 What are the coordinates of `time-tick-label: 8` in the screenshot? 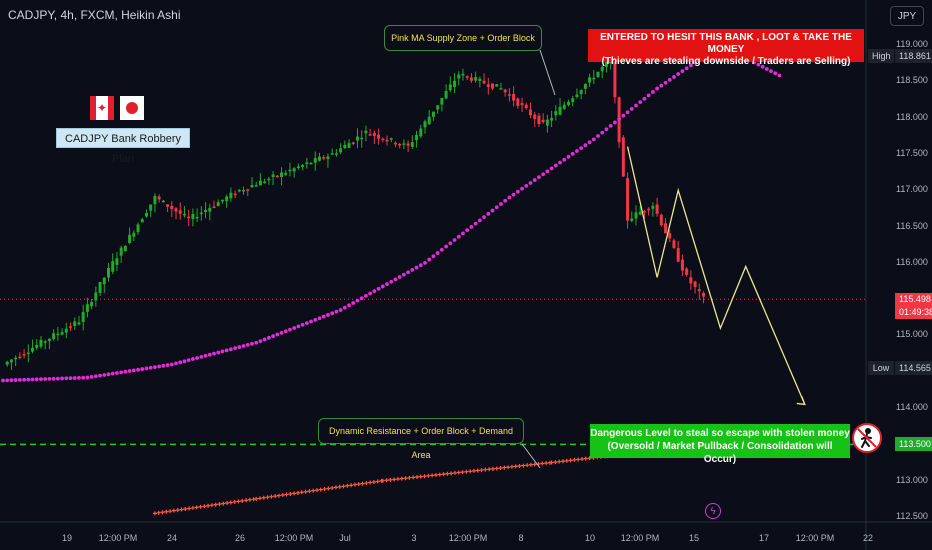 It's located at (521, 538).